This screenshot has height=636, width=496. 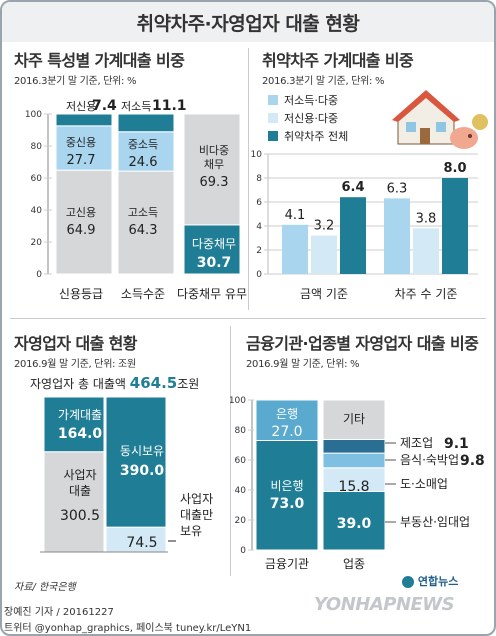 What do you see at coordinates (191, 531) in the screenshot?
I see `p3-note-line-2: 보유` at bounding box center [191, 531].